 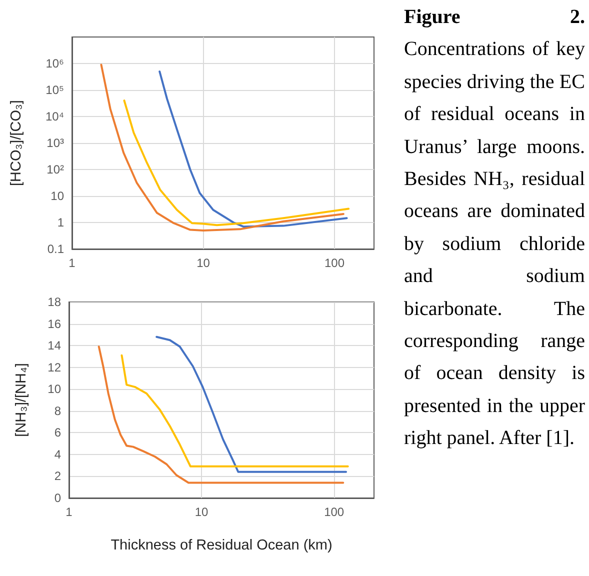 What do you see at coordinates (55, 302) in the screenshot?
I see `y-tick-label: 18` at bounding box center [55, 302].